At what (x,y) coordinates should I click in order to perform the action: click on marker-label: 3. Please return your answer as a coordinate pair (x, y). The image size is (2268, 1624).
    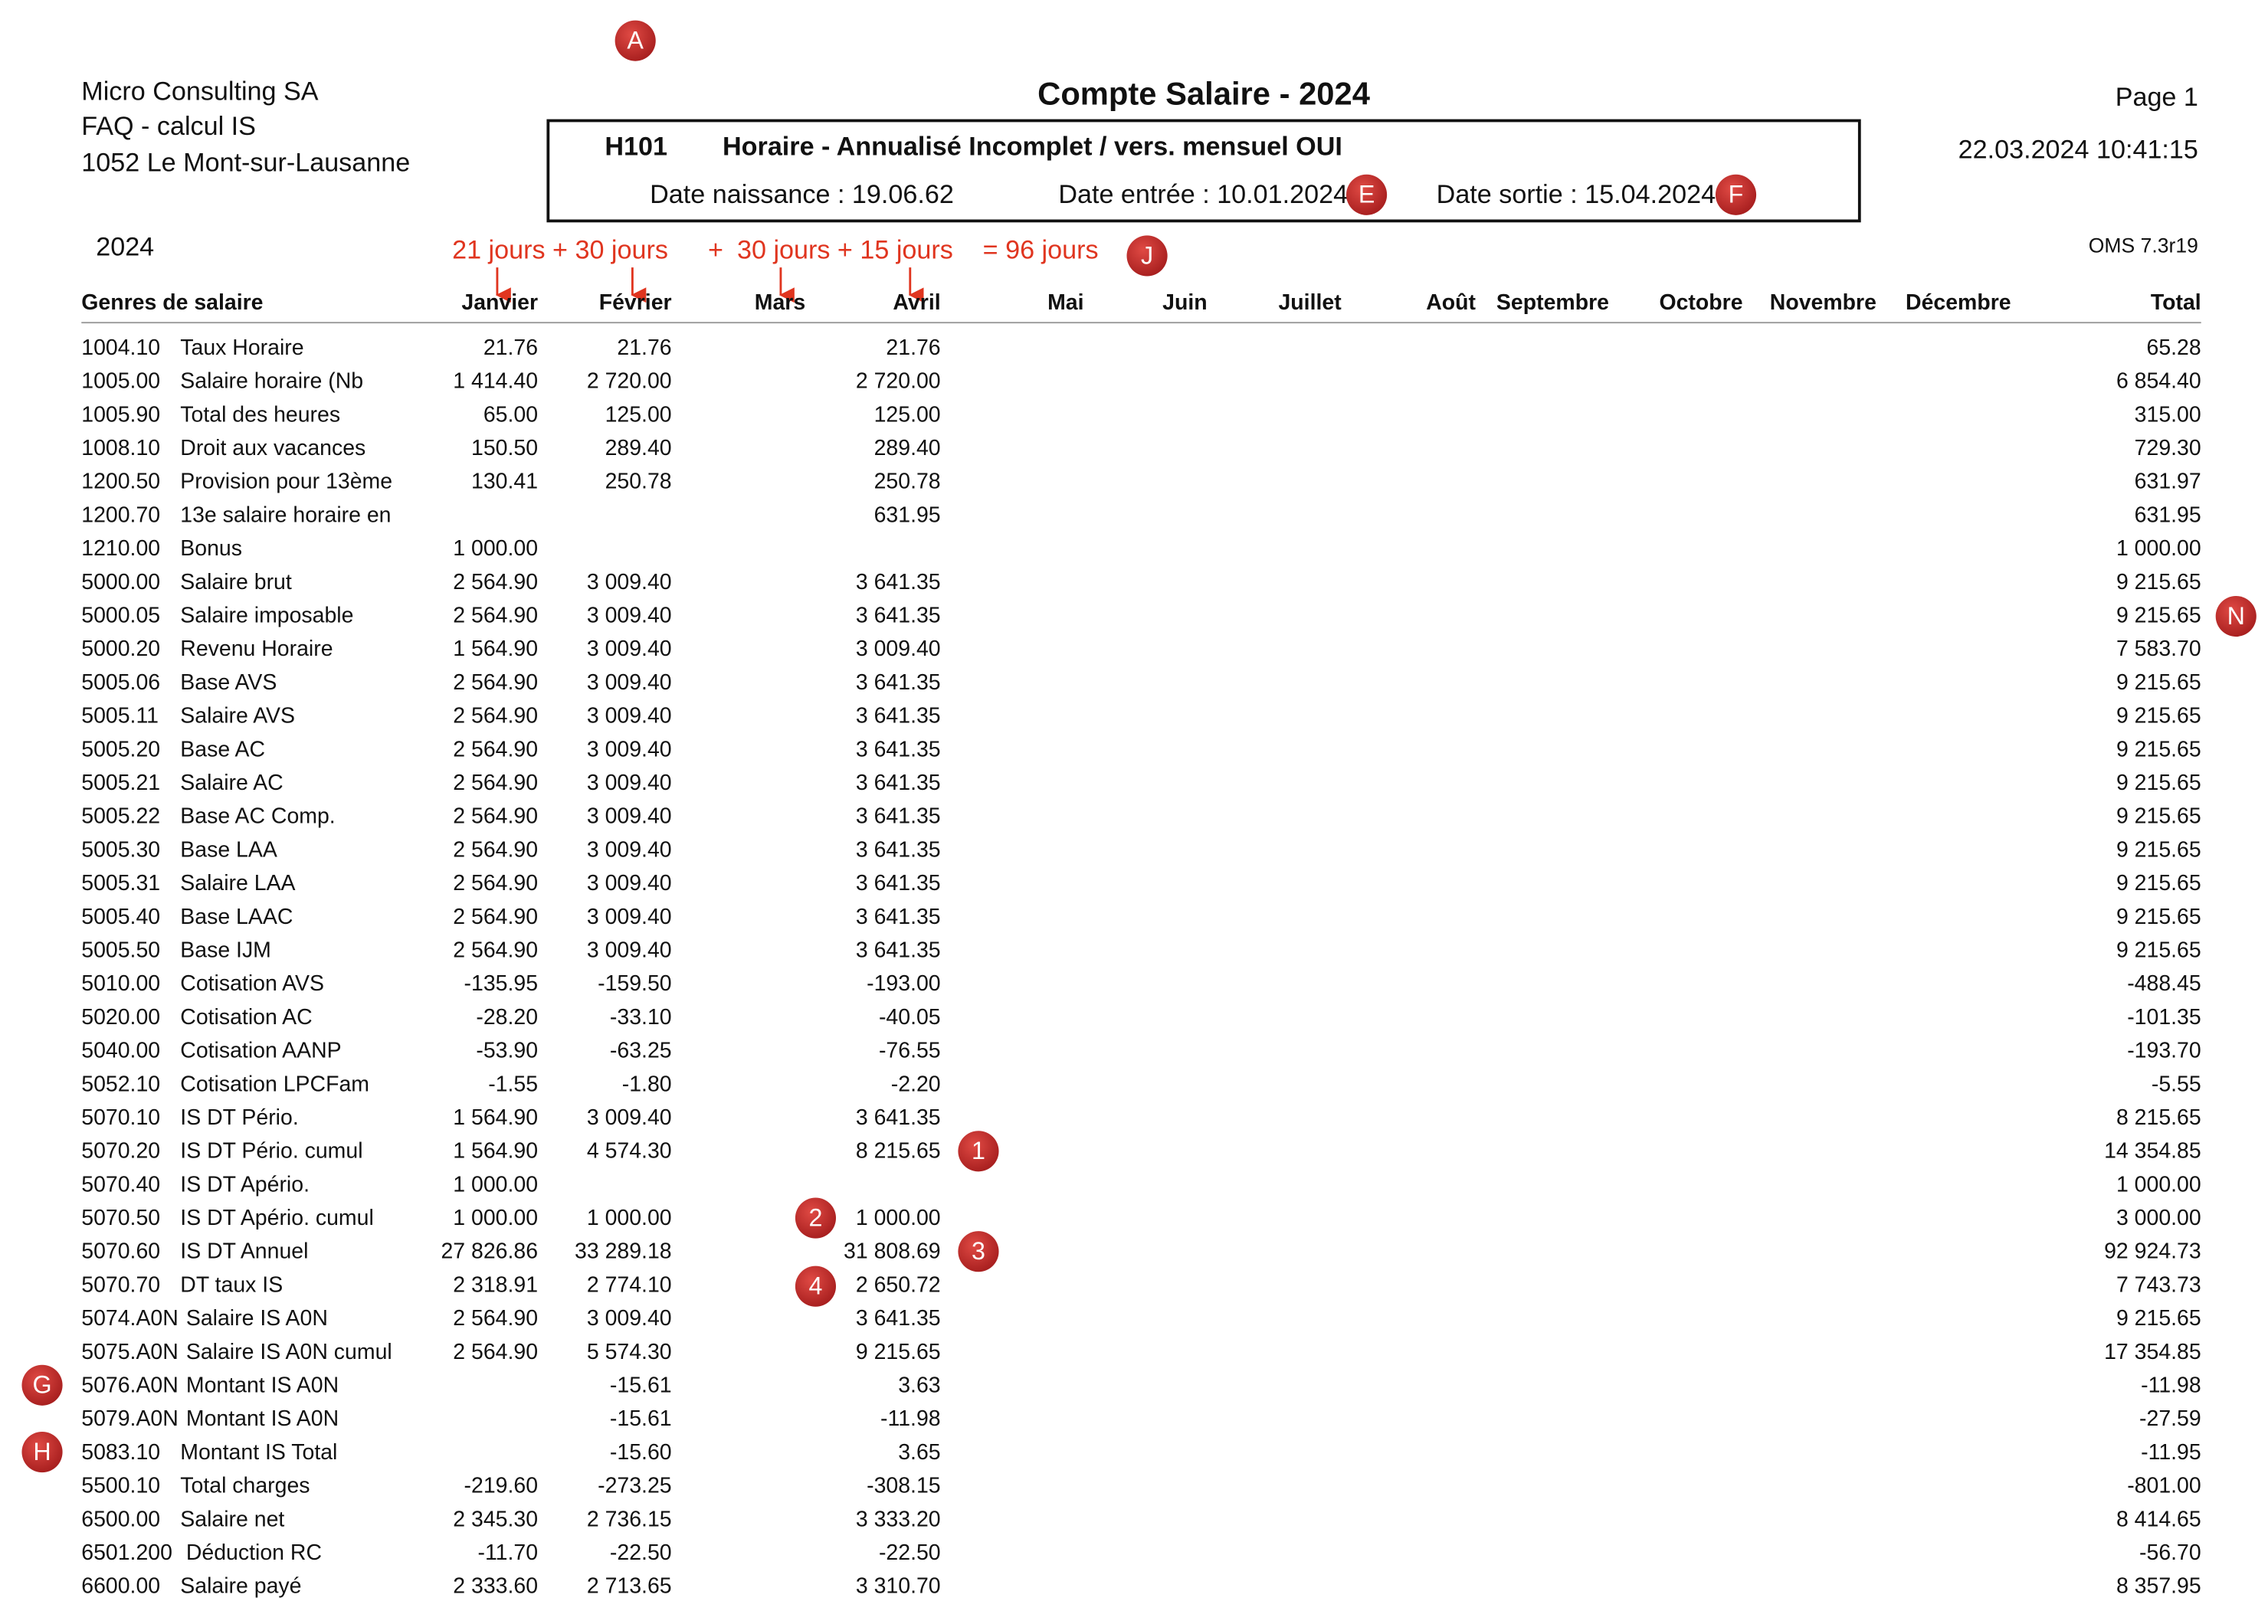
    Looking at the image, I should click on (978, 1251).